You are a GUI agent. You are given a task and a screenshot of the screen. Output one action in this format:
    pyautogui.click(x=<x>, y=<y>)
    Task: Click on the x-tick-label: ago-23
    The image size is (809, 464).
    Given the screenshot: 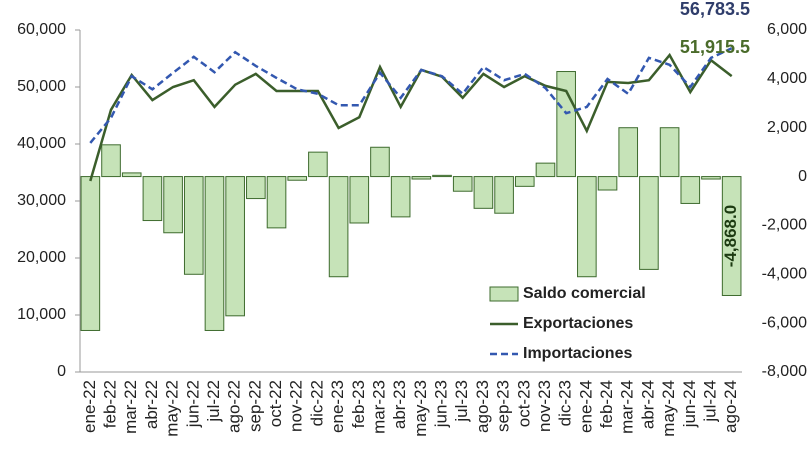 What is the action you would take?
    pyautogui.click(x=482, y=406)
    